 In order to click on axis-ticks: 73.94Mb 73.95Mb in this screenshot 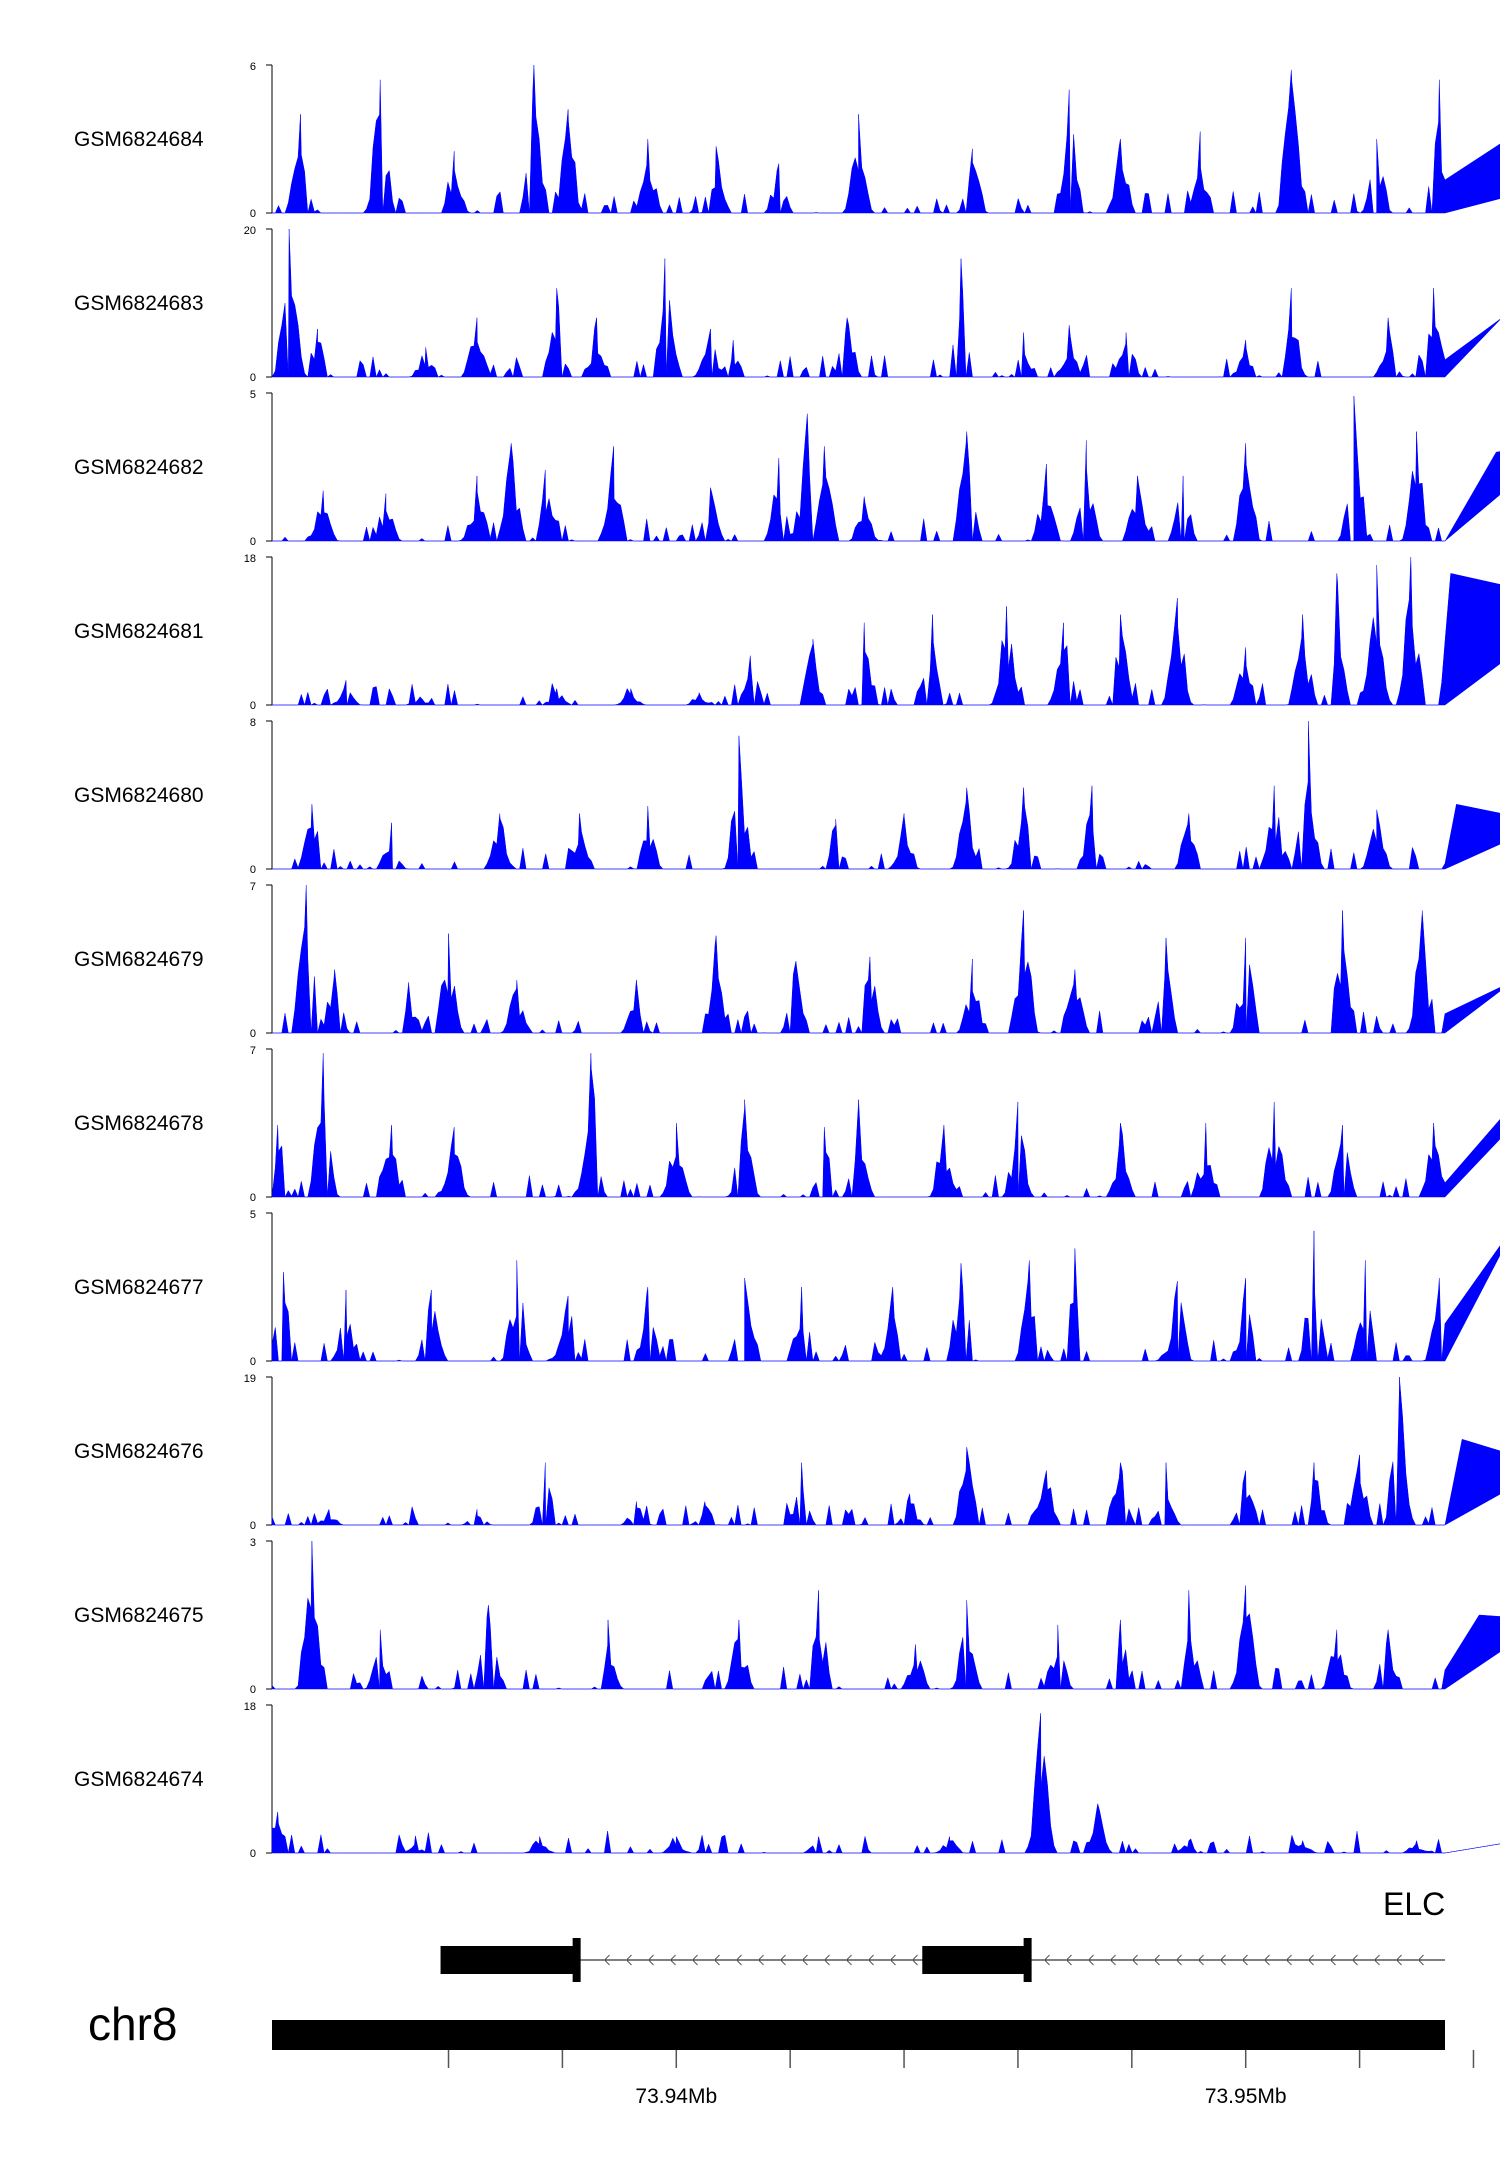, I will do `click(961, 2079)`.